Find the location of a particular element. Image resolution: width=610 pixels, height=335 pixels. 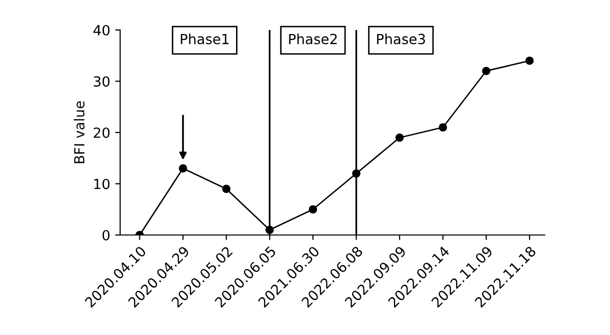

annotation: Phase3 is located at coordinates (401, 39).